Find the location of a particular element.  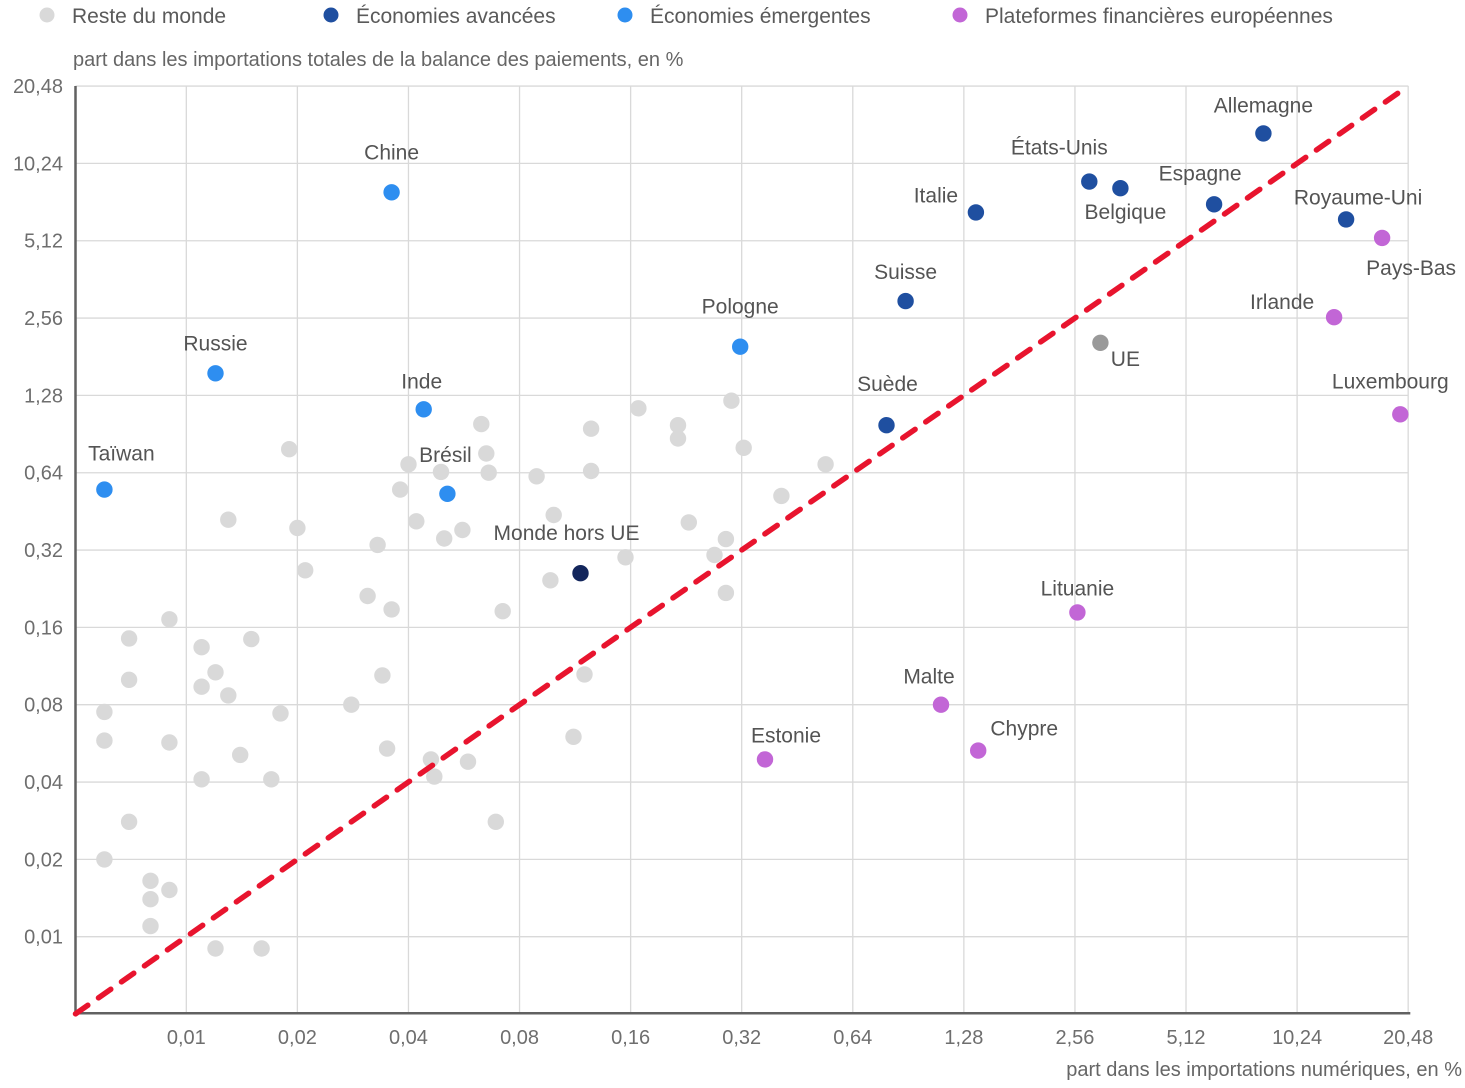

point-label-Russie: Russie is located at coordinates (215, 343).